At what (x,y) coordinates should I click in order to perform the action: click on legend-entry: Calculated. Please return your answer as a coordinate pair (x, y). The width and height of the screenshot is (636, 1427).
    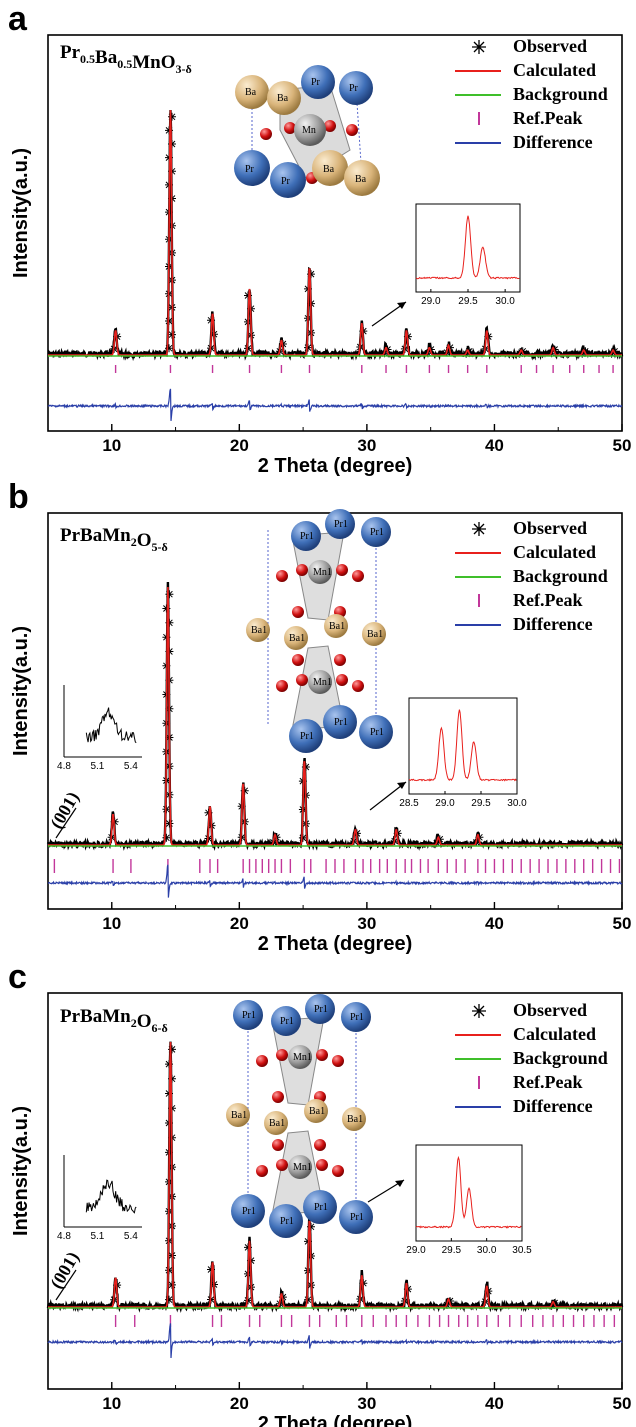
    Looking at the image, I should click on (554, 70).